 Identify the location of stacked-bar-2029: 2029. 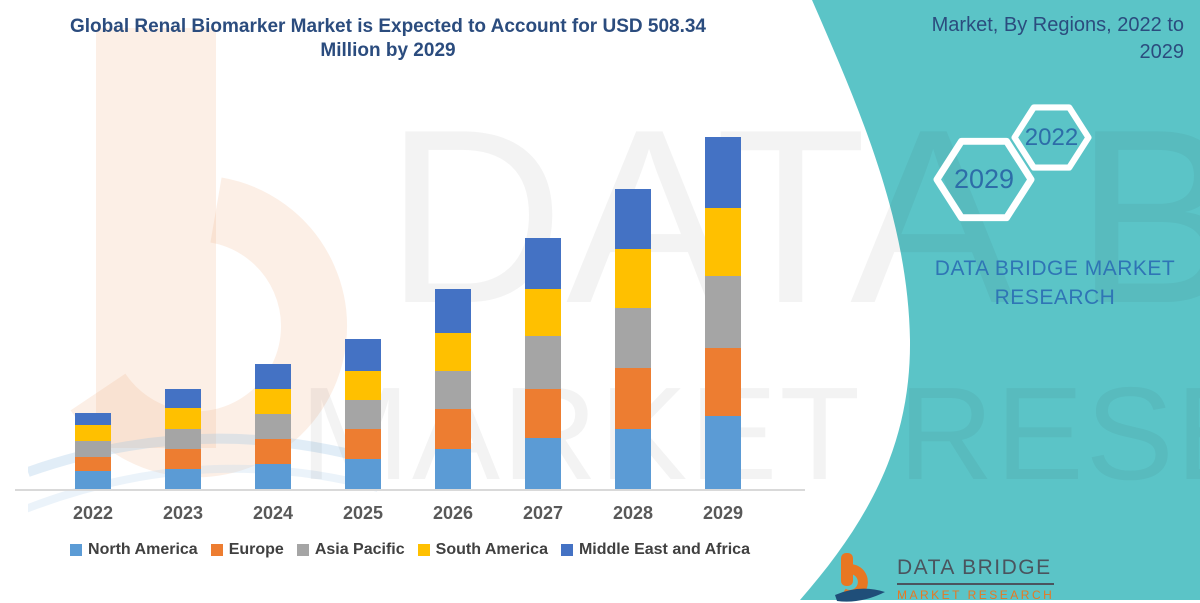
(723, 326).